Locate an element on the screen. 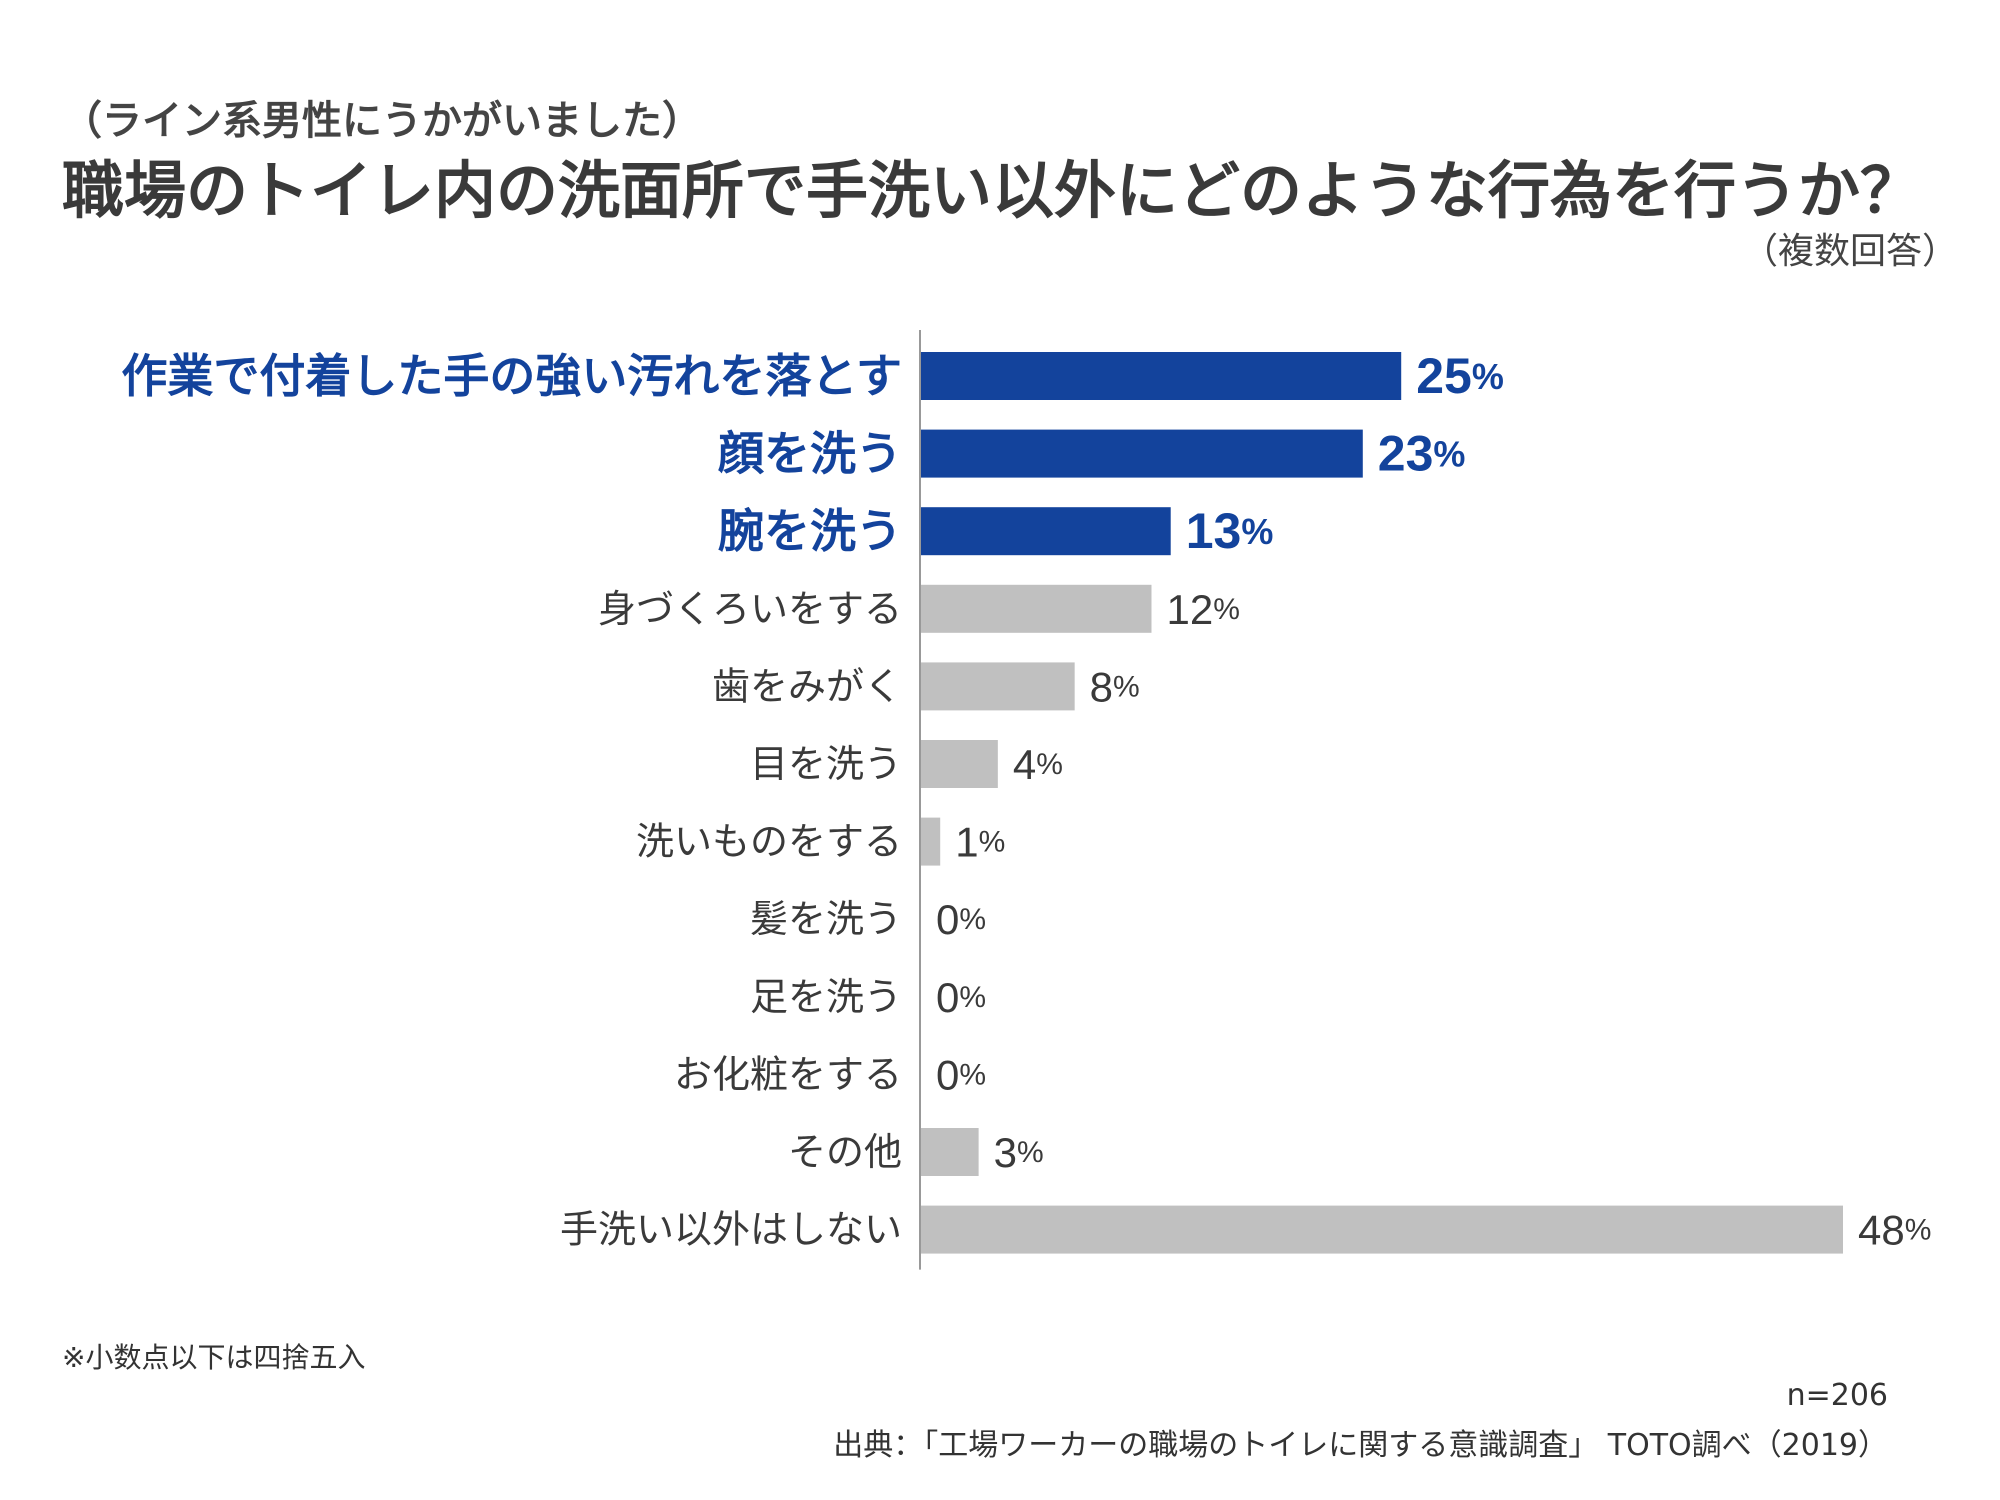  category-label: 顔を洗う is located at coordinates (810, 454).